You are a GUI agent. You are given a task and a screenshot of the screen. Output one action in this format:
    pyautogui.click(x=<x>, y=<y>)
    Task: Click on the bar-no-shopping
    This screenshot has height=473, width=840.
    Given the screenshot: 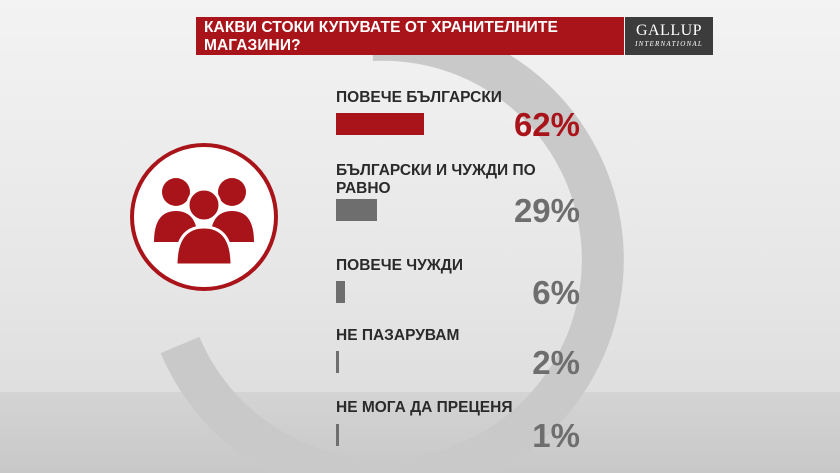 What is the action you would take?
    pyautogui.click(x=337, y=362)
    